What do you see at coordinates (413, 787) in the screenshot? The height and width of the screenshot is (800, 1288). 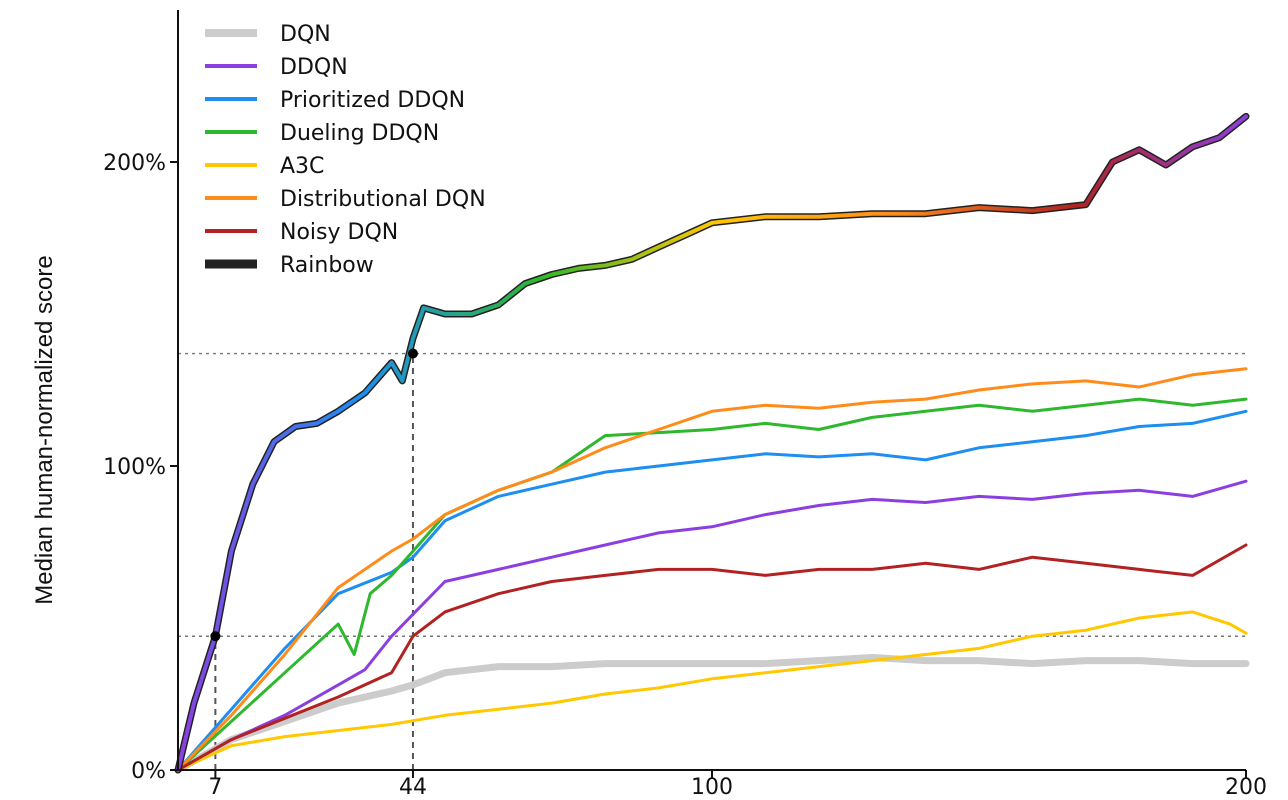 I see `x-tick-label-1: 44` at bounding box center [413, 787].